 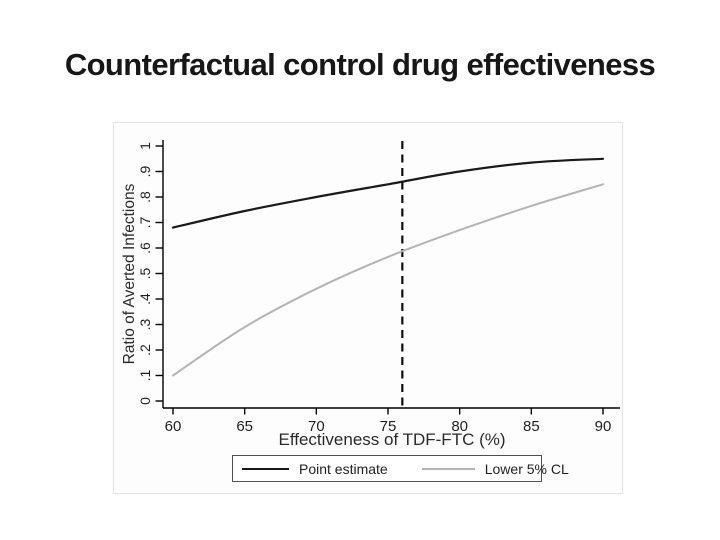 I want to click on y-tick-label: .3, so click(x=145, y=324).